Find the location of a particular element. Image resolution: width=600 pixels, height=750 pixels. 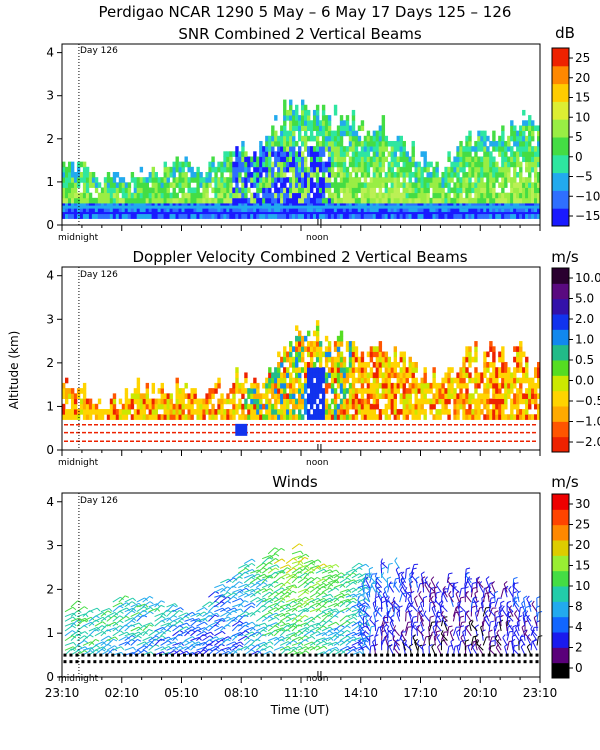

y-tick-label: 2 is located at coordinates (50, 139).